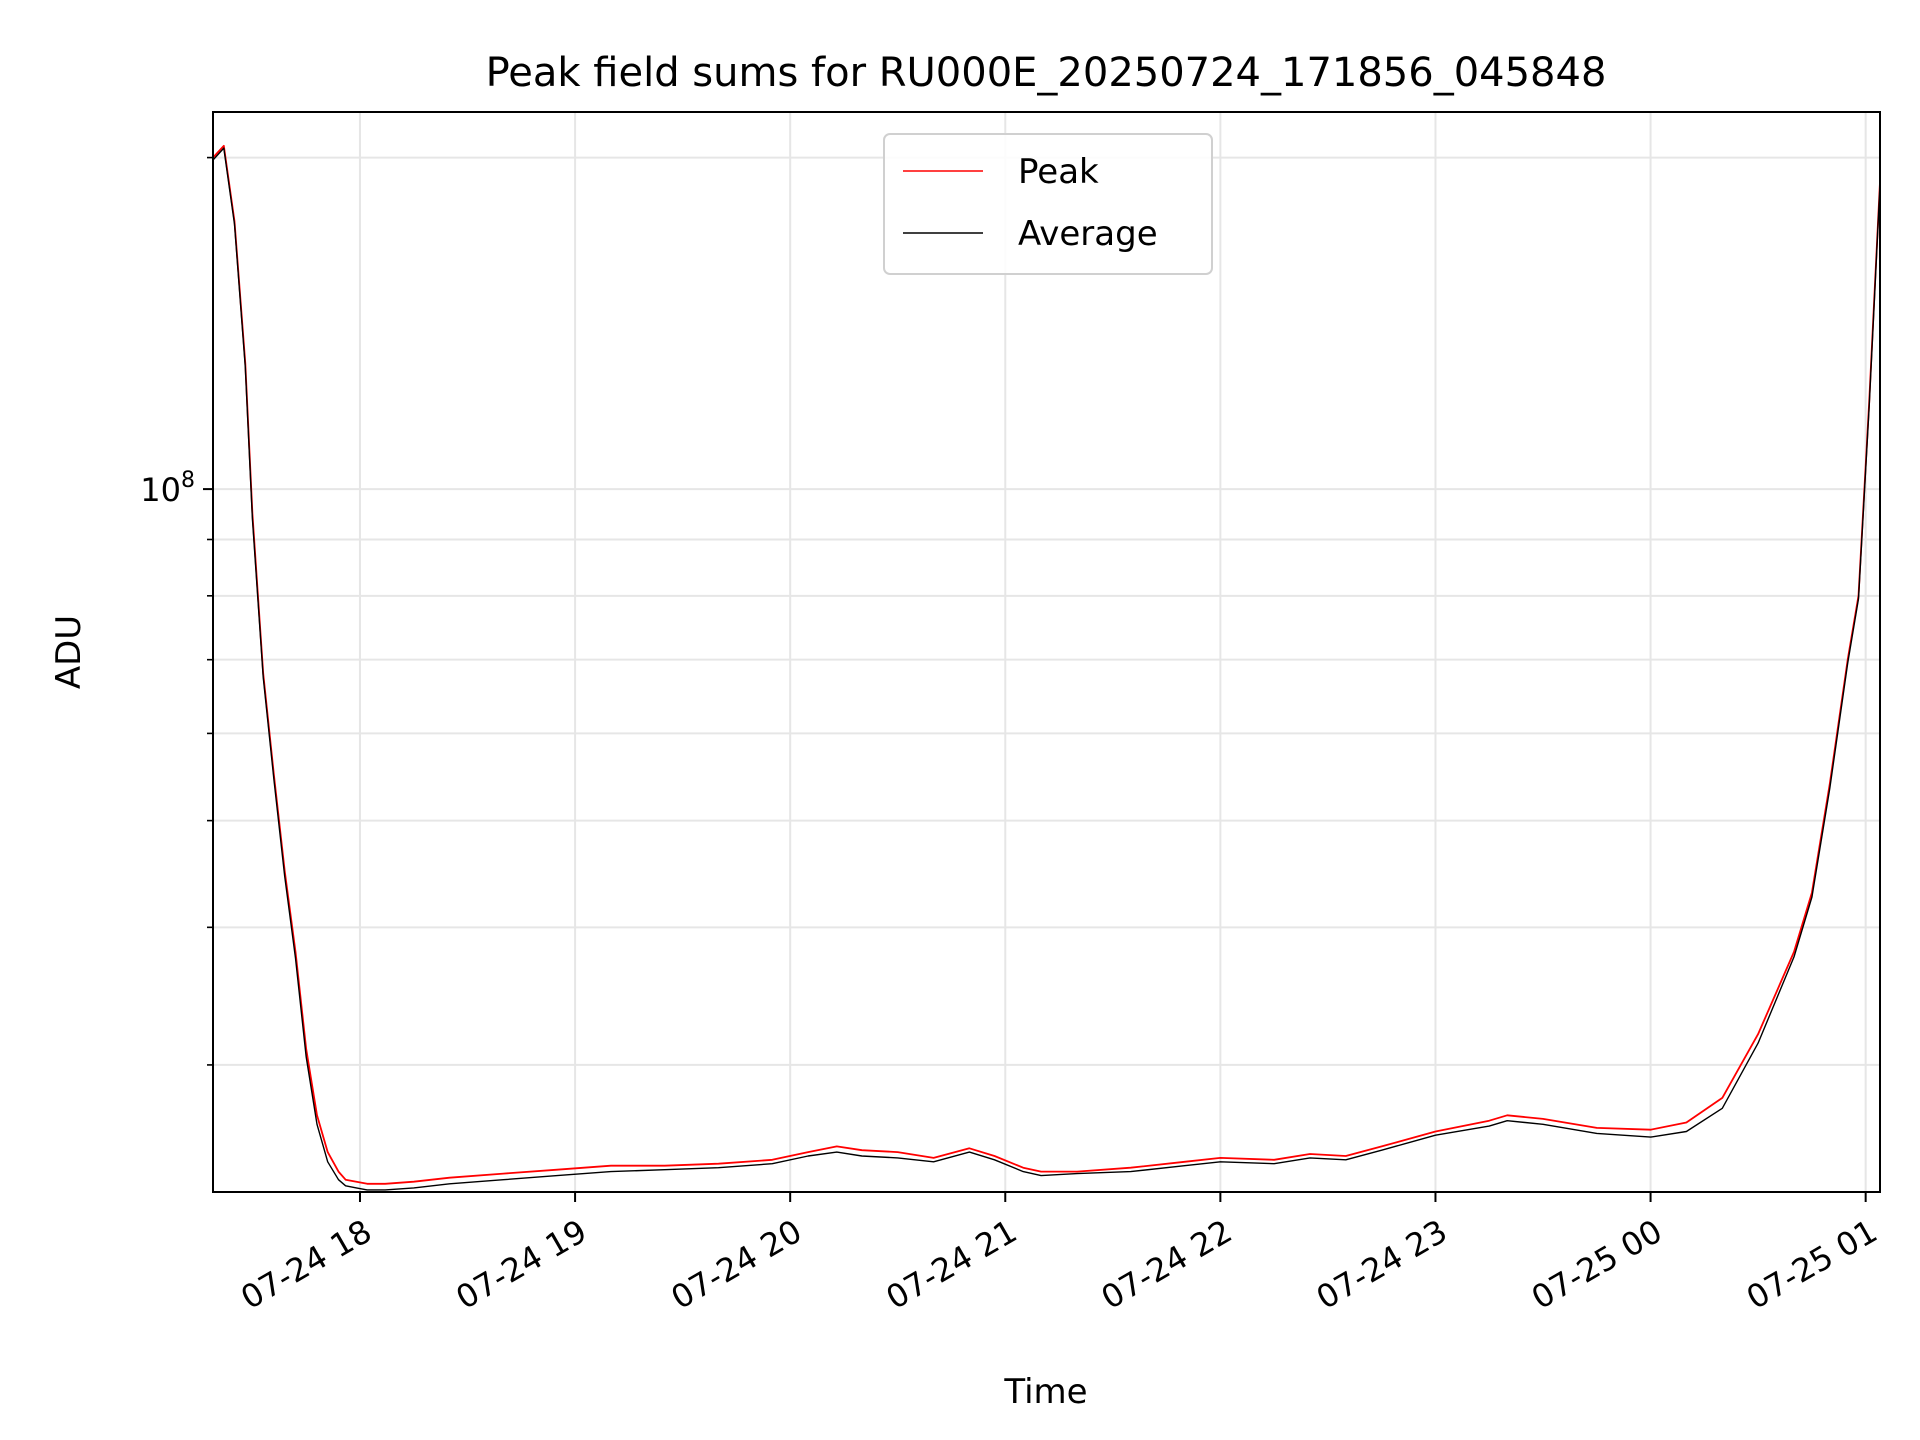 The image size is (1920, 1440). I want to click on x-axis-label: Time, so click(1045, 1392).